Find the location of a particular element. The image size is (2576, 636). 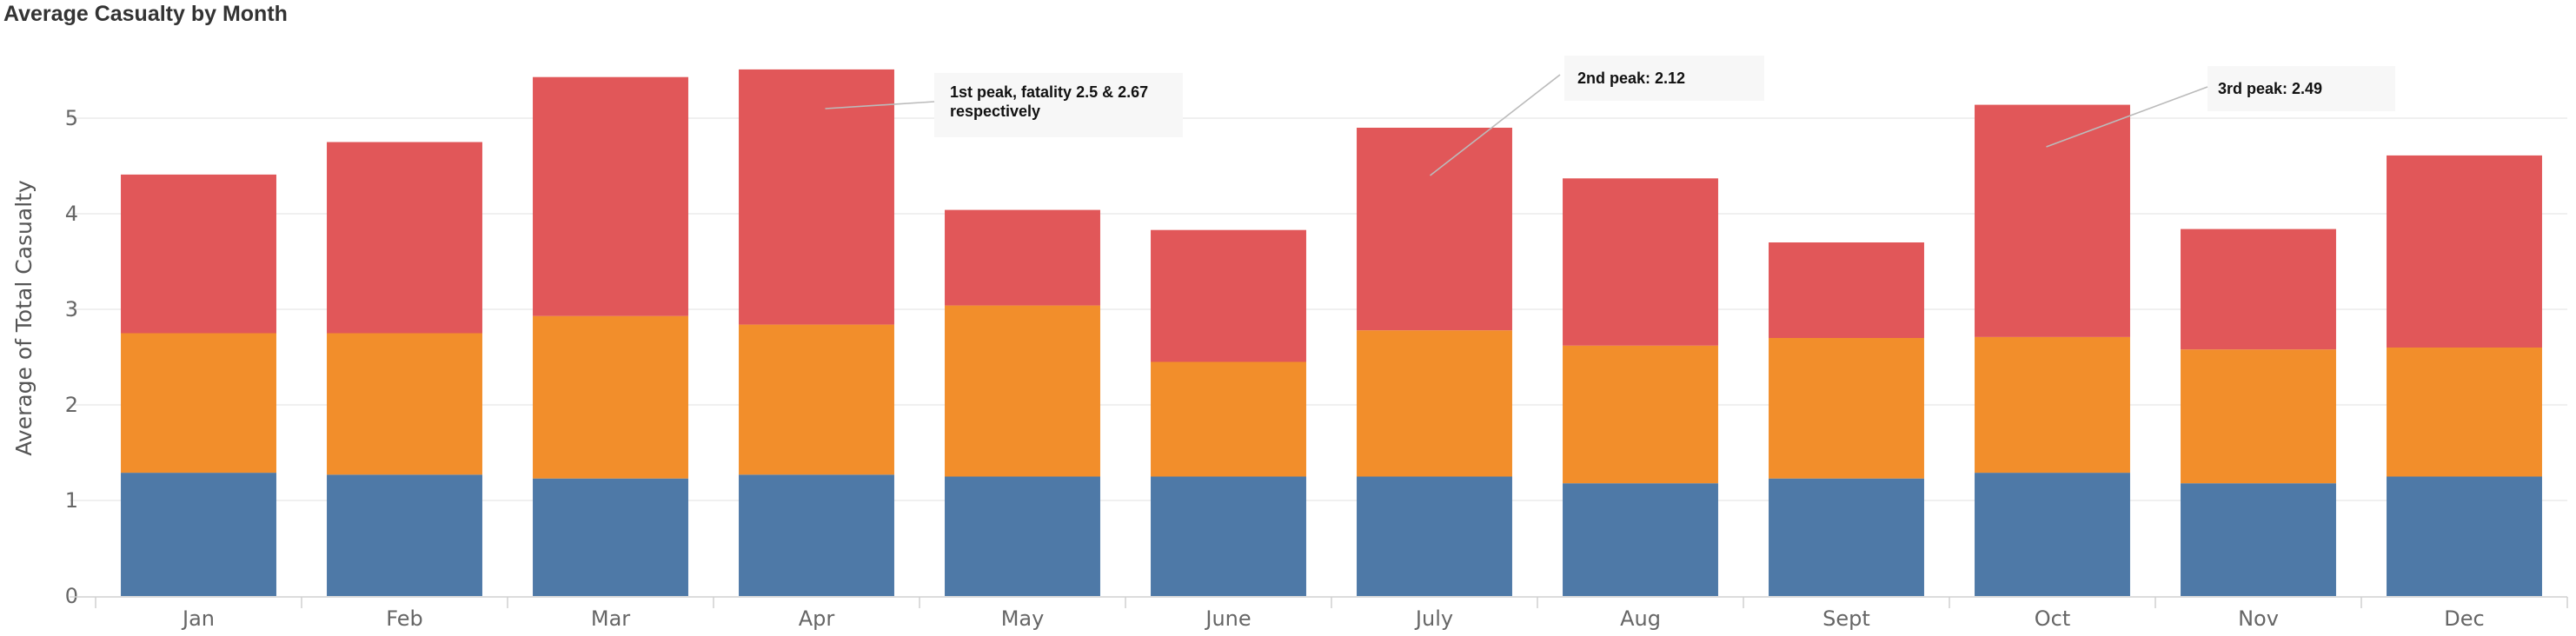

y-tick-label: 0 is located at coordinates (71, 596).